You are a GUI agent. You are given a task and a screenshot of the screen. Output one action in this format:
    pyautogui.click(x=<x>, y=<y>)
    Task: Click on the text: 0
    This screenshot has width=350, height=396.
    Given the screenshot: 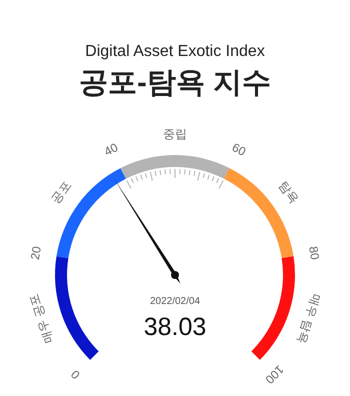 What is the action you would take?
    pyautogui.click(x=75, y=374)
    